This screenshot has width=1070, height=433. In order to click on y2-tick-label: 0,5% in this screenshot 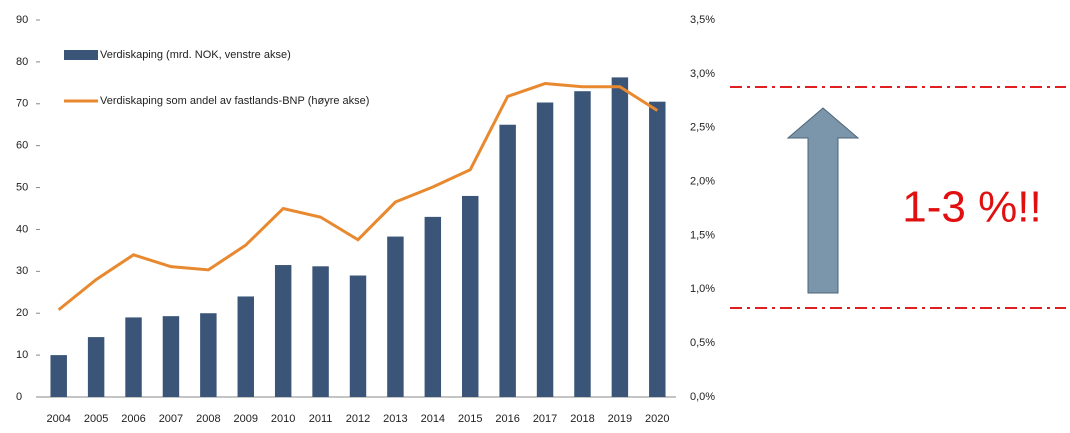, I will do `click(702, 343)`.